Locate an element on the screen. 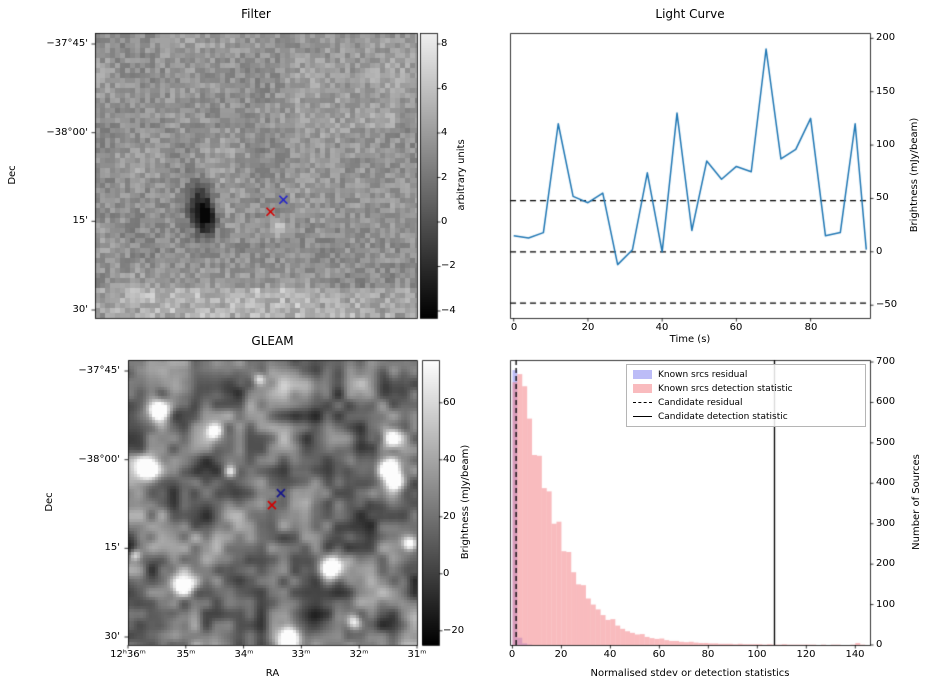 This screenshot has height=699, width=937. lightcurve-ytick-label: 100 is located at coordinates (886, 144).